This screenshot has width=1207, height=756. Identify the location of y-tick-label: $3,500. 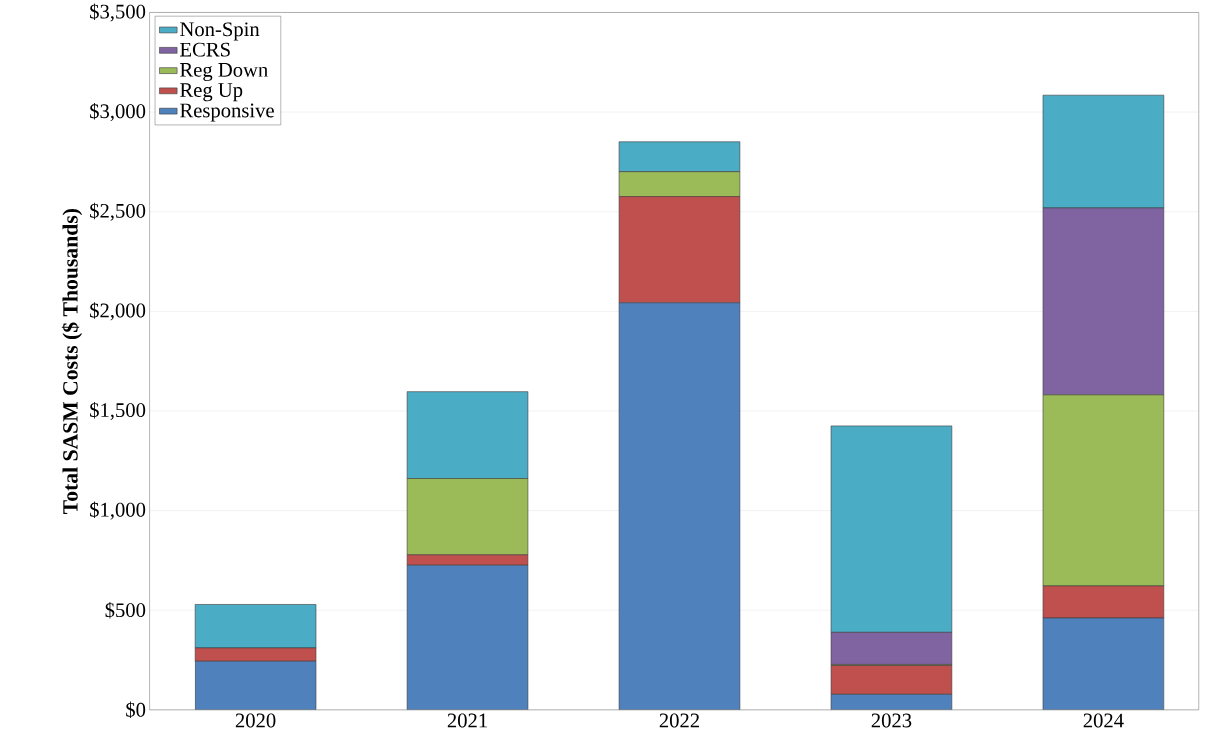
(118, 12).